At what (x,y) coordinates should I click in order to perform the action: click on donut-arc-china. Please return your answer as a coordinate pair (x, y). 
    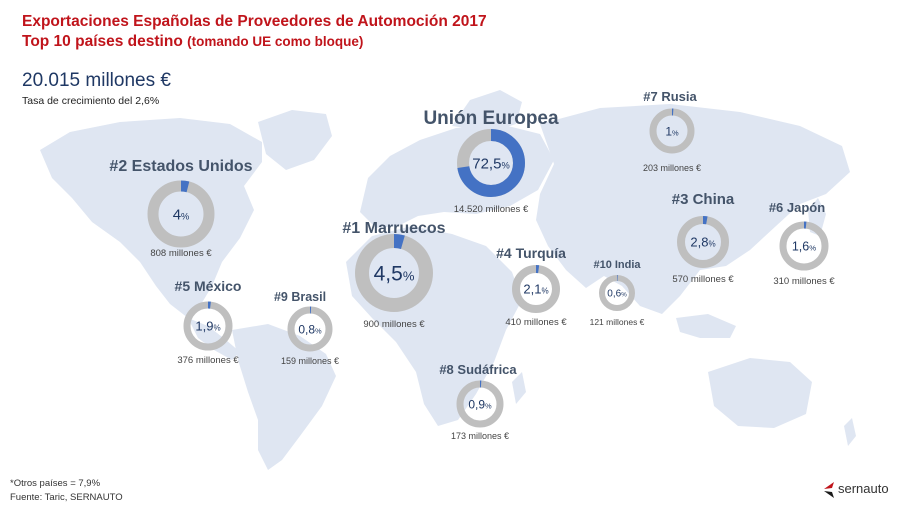
    Looking at the image, I should click on (703, 242).